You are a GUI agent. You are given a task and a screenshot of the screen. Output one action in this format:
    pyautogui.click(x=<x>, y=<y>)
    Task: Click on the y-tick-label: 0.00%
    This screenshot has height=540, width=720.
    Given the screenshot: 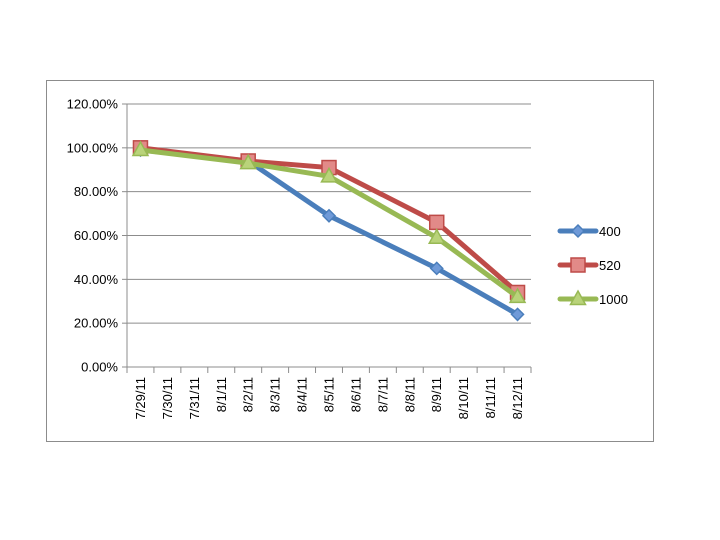 What is the action you would take?
    pyautogui.click(x=99, y=367)
    